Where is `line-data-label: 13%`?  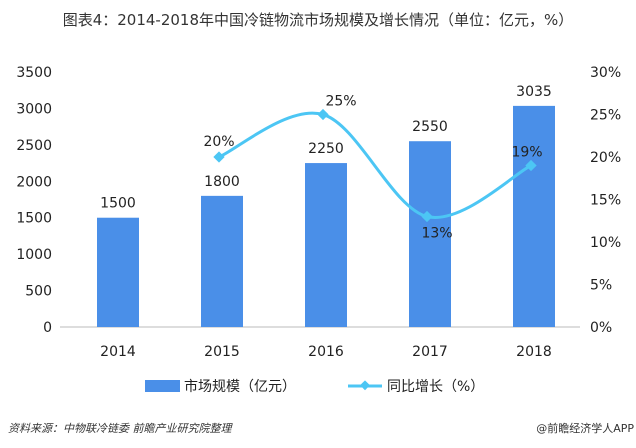 line-data-label: 13% is located at coordinates (436, 234).